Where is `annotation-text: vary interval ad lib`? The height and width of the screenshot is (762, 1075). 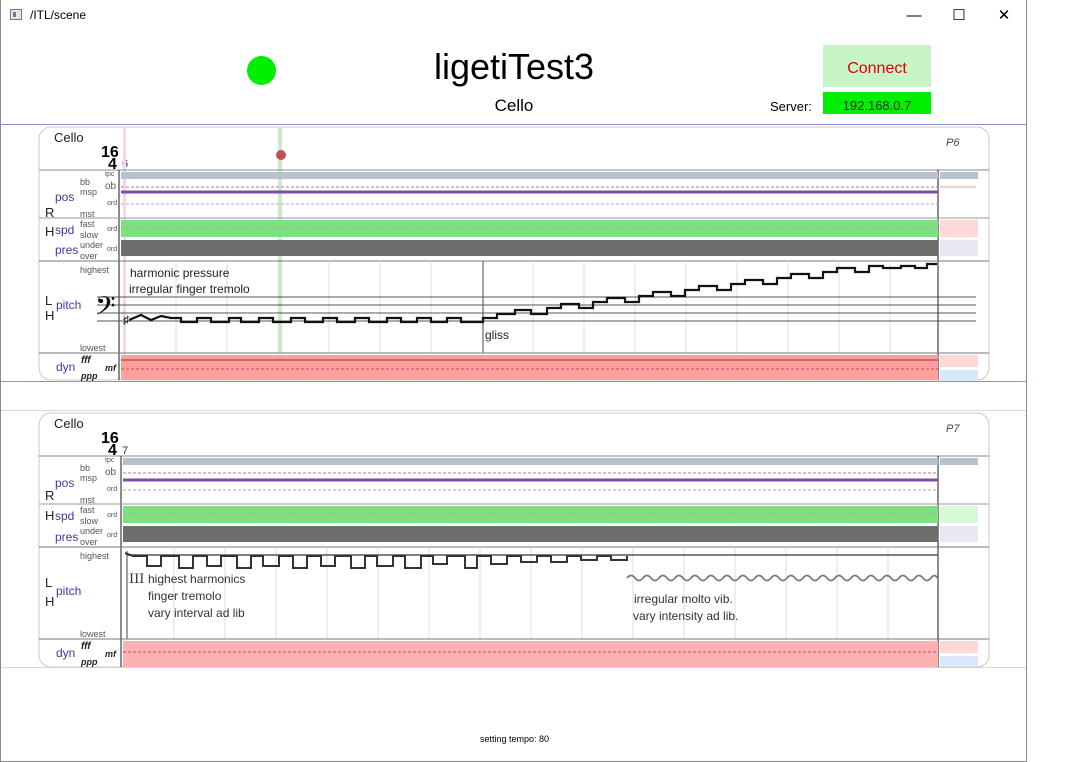 annotation-text: vary interval ad lib is located at coordinates (196, 613).